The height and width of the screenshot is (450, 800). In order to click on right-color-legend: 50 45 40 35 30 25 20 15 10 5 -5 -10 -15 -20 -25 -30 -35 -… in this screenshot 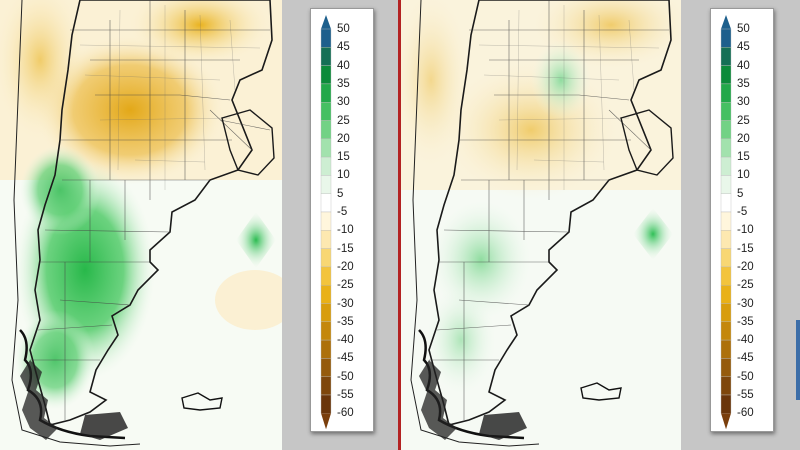, I will do `click(742, 220)`.